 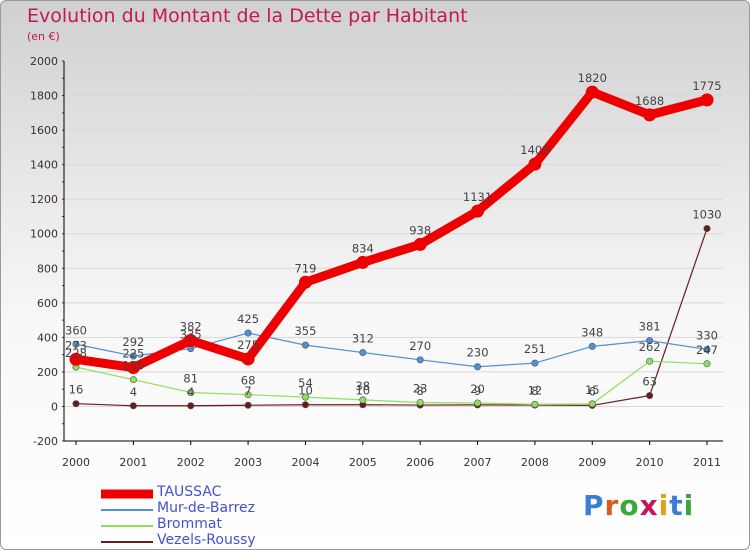 What do you see at coordinates (420, 346) in the screenshot?
I see `data-label-mur-de-barrez: 270` at bounding box center [420, 346].